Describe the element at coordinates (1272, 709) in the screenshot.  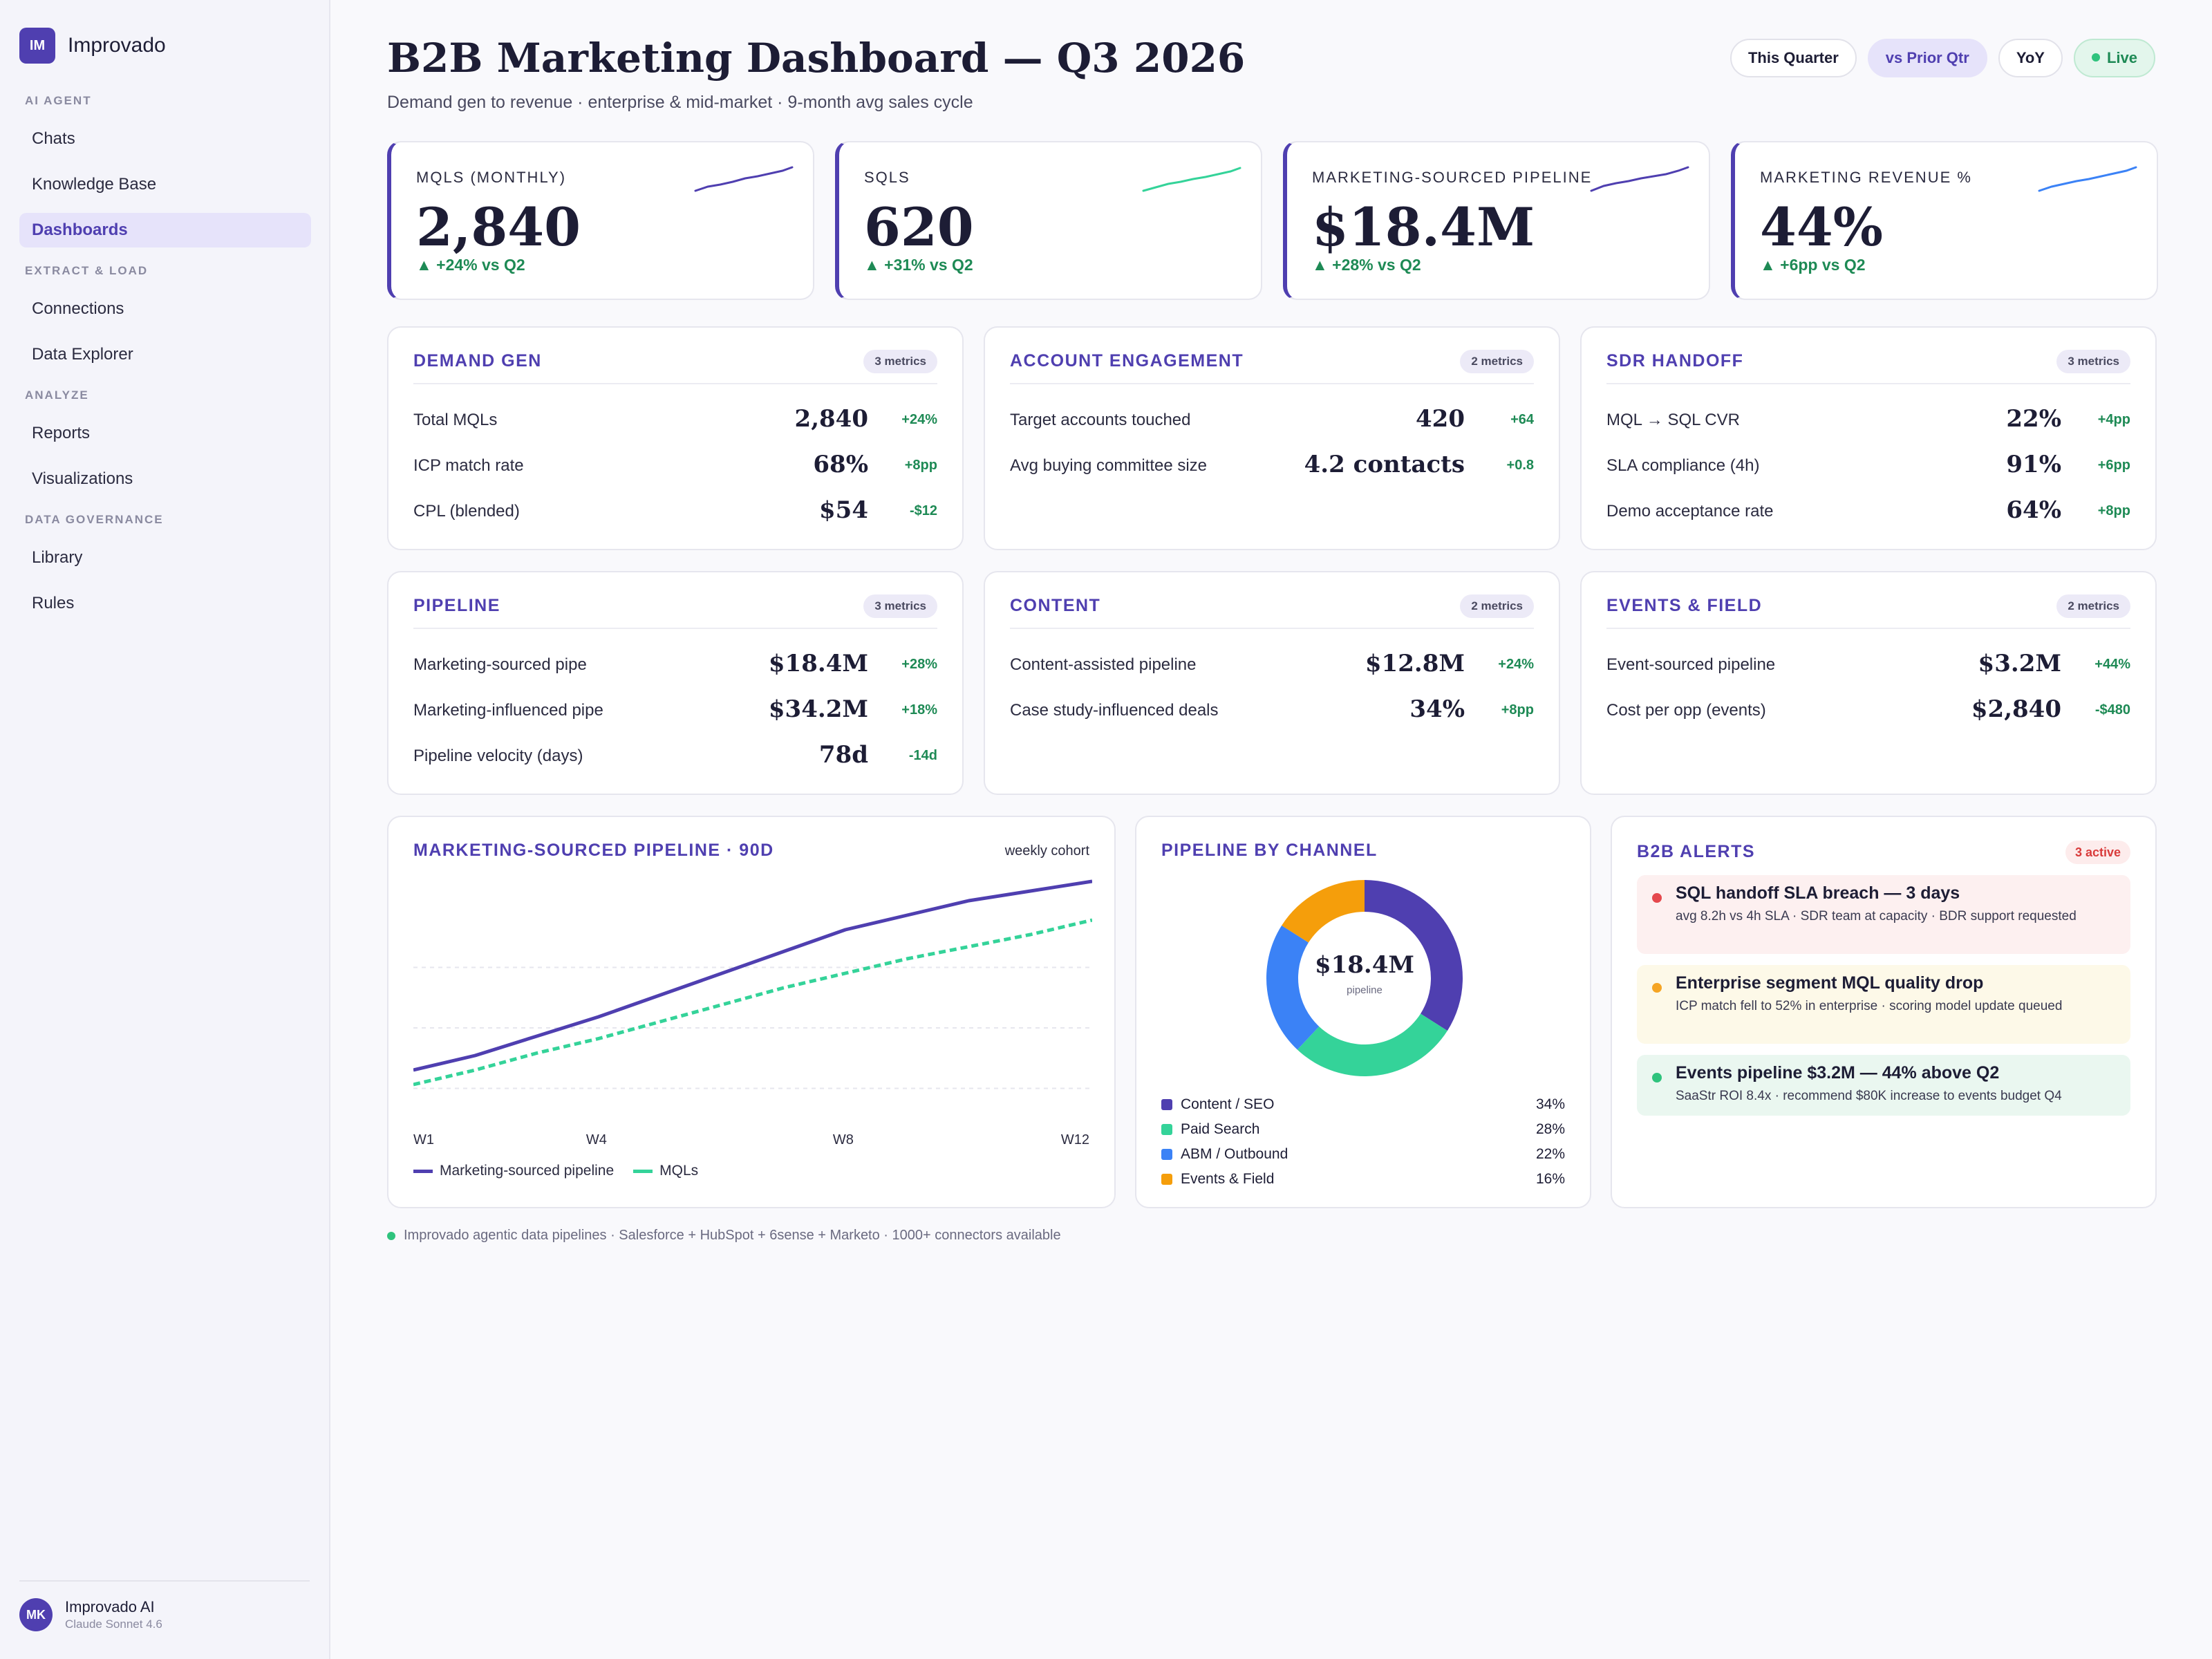
I see `metric-row: Case study-influenced deals 34% +8pp` at that location.